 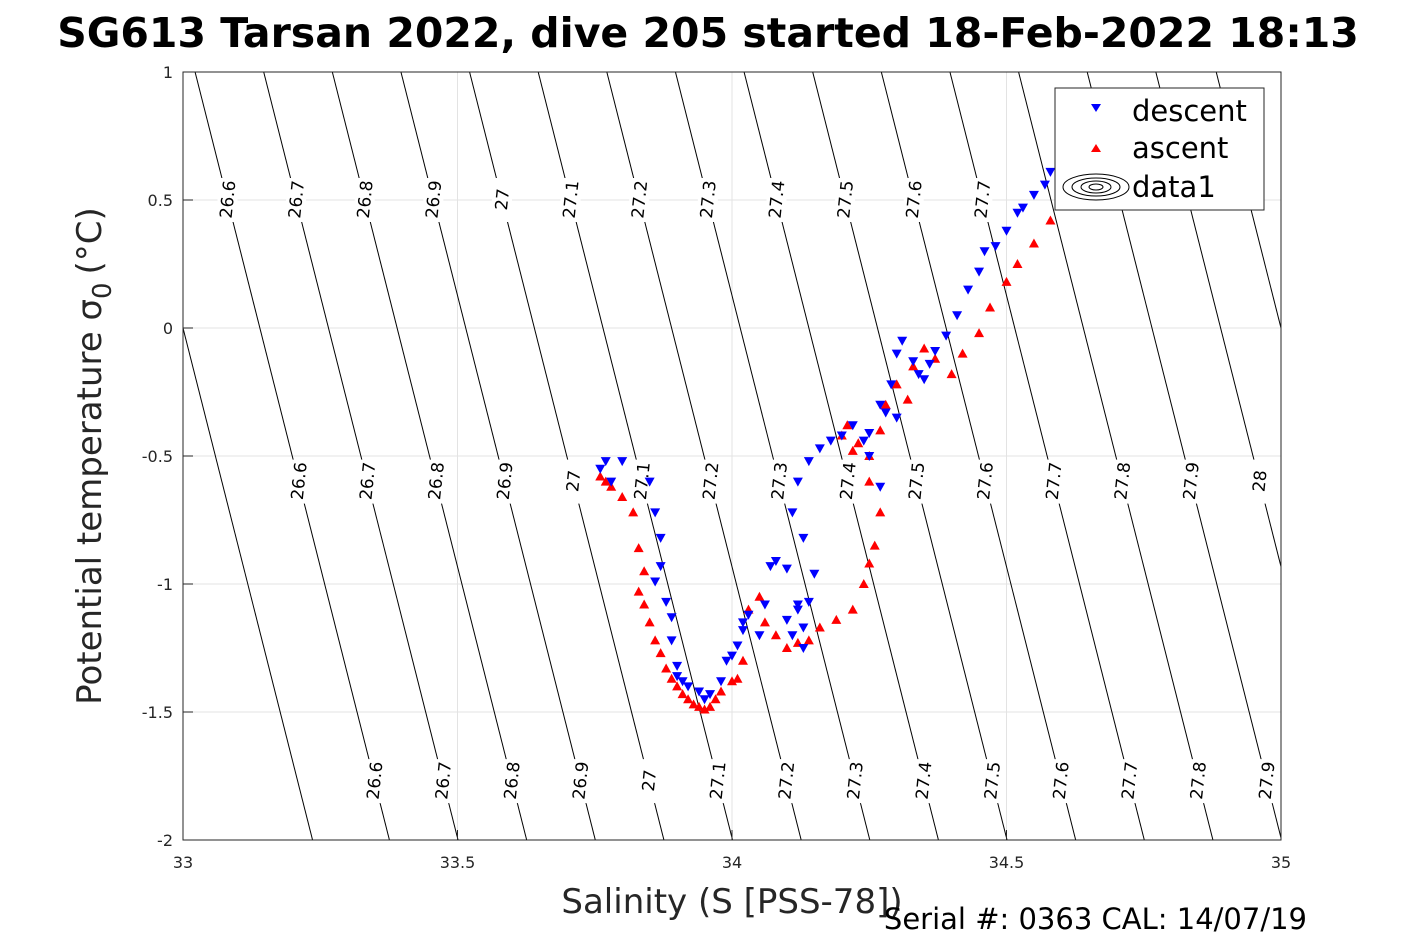 What do you see at coordinates (94, 456) in the screenshot?
I see `y-axis-label: Potential temperature σ0 (°C)` at bounding box center [94, 456].